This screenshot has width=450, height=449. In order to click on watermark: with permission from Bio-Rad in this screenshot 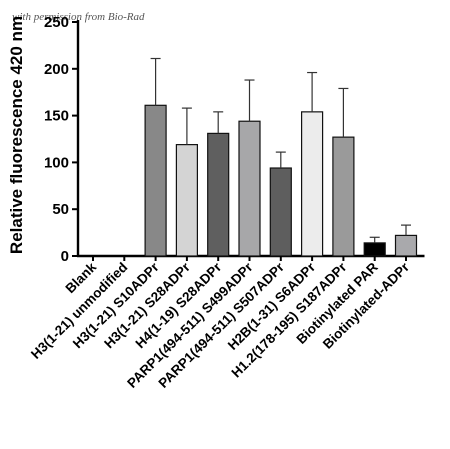, I will do `click(78, 17)`.